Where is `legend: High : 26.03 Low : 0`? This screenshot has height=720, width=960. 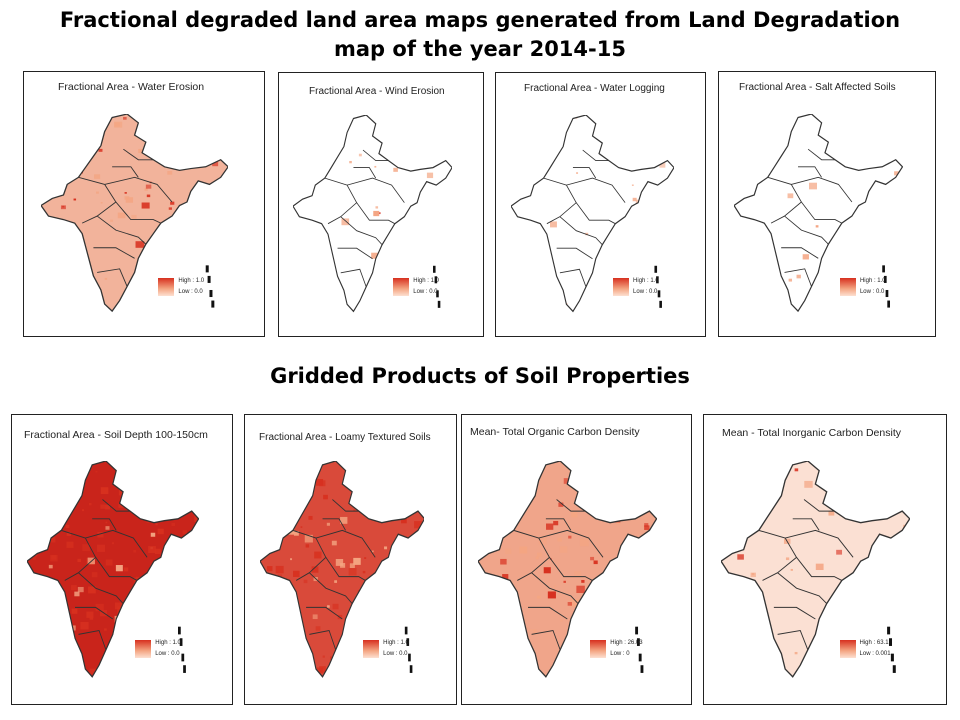
legend: High : 26.03 Low : 0 is located at coordinates (630, 653).